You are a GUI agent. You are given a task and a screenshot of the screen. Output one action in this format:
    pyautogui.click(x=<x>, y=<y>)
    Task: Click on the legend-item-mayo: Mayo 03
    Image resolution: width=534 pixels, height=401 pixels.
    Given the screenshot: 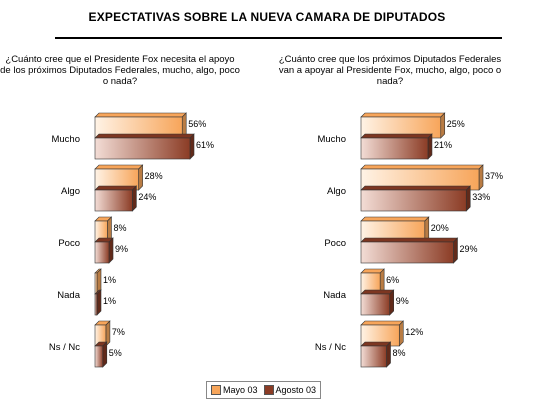 What is the action you would take?
    pyautogui.click(x=234, y=390)
    